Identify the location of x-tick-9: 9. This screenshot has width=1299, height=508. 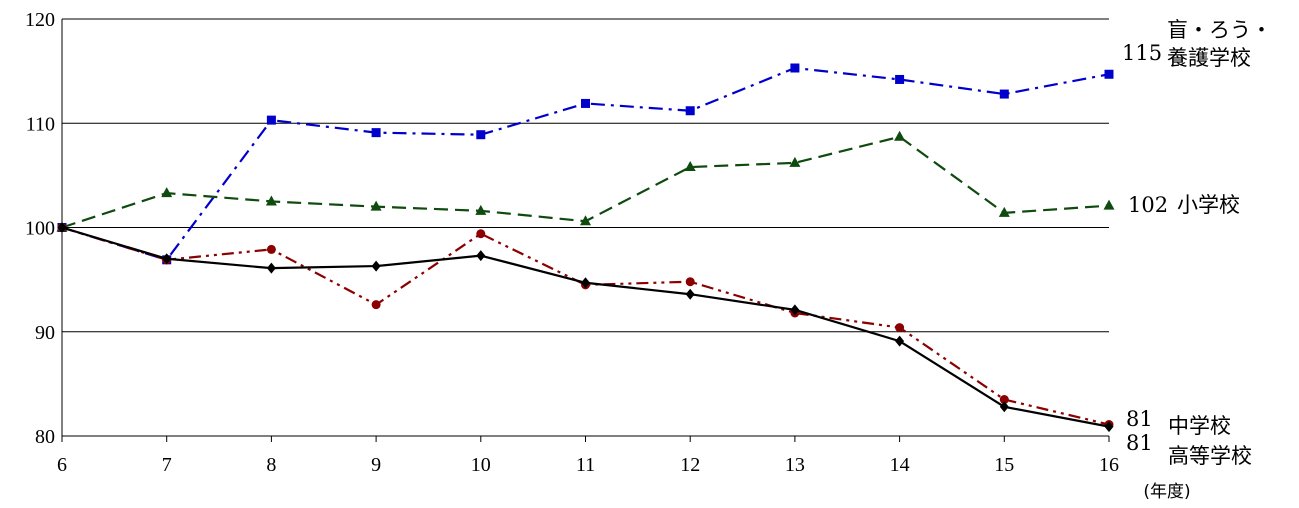
(376, 465).